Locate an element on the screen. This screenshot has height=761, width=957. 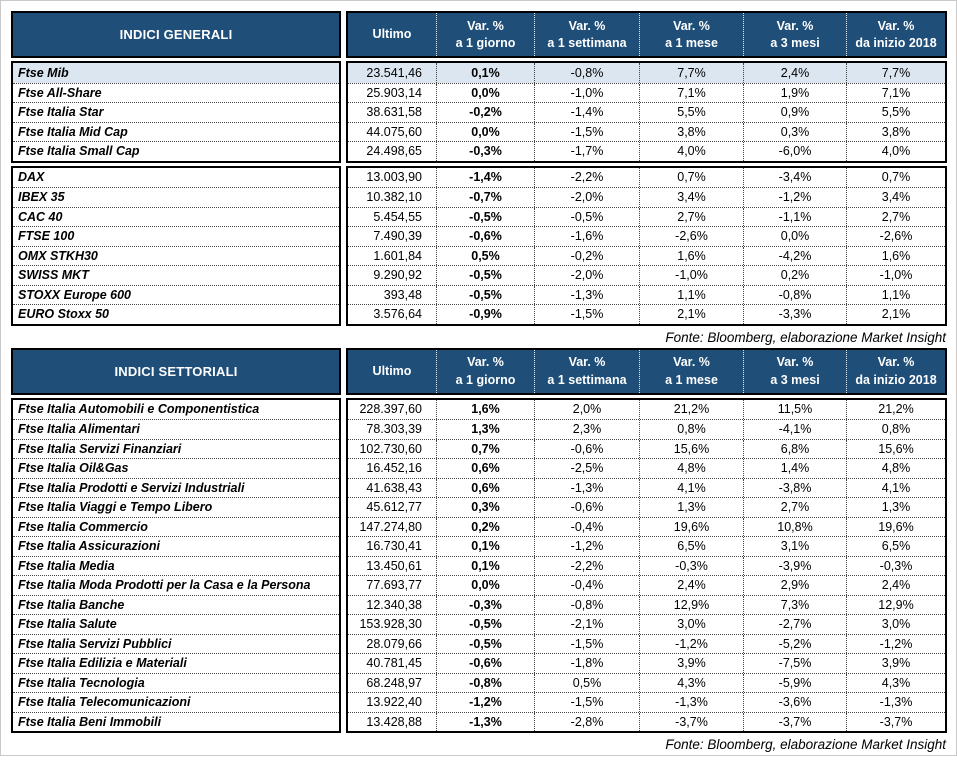
ultimo-cell: 102.730,60 is located at coordinates (390, 448).